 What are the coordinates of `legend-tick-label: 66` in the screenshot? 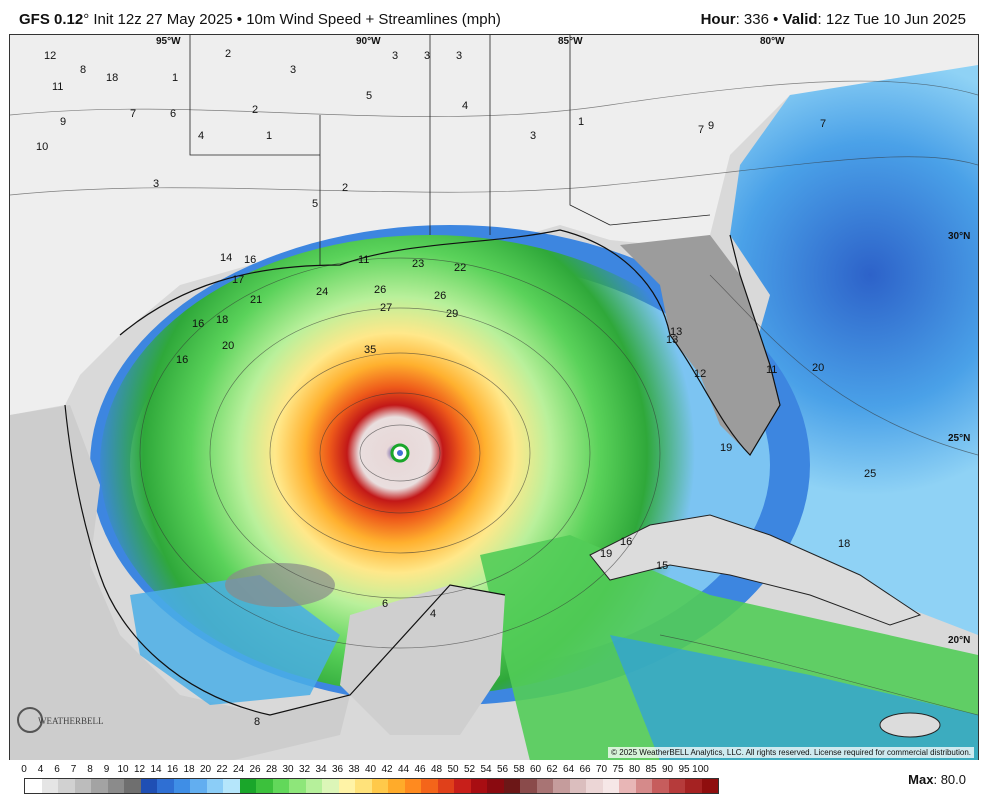 It's located at (585, 769).